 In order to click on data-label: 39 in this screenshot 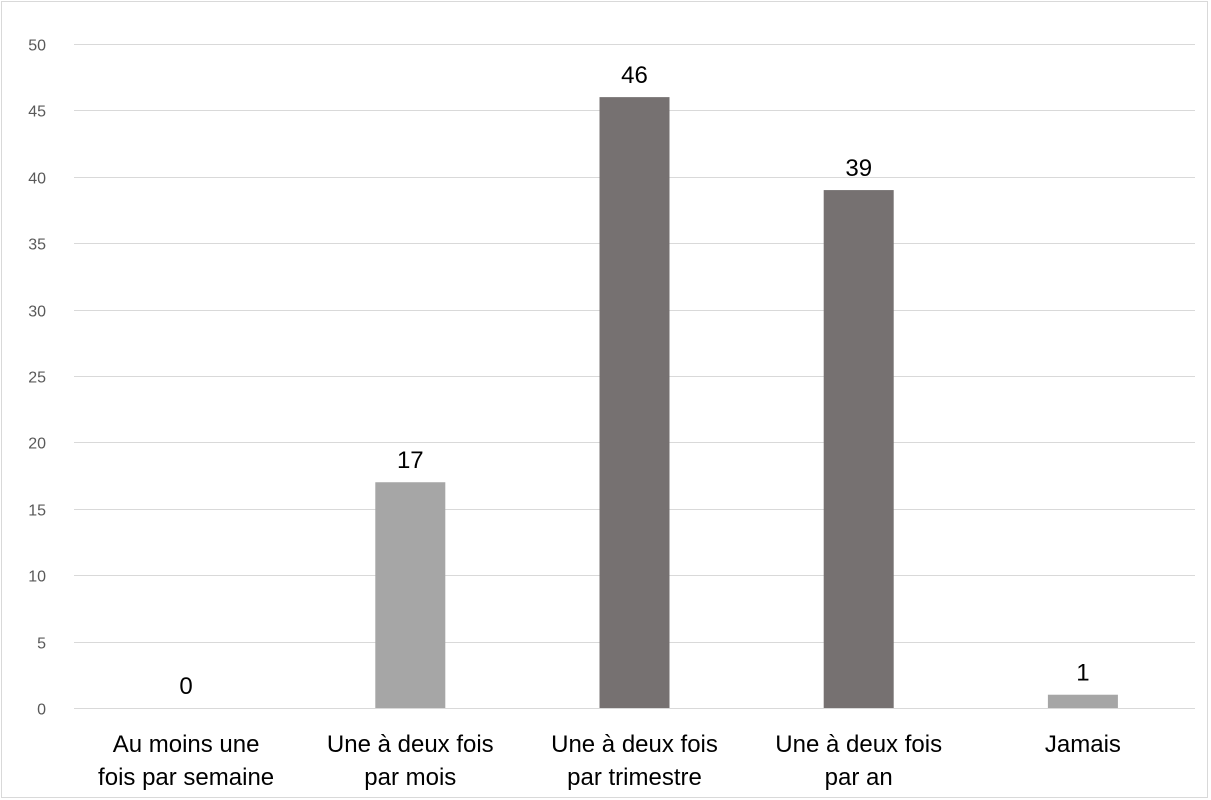, I will do `click(858, 168)`.